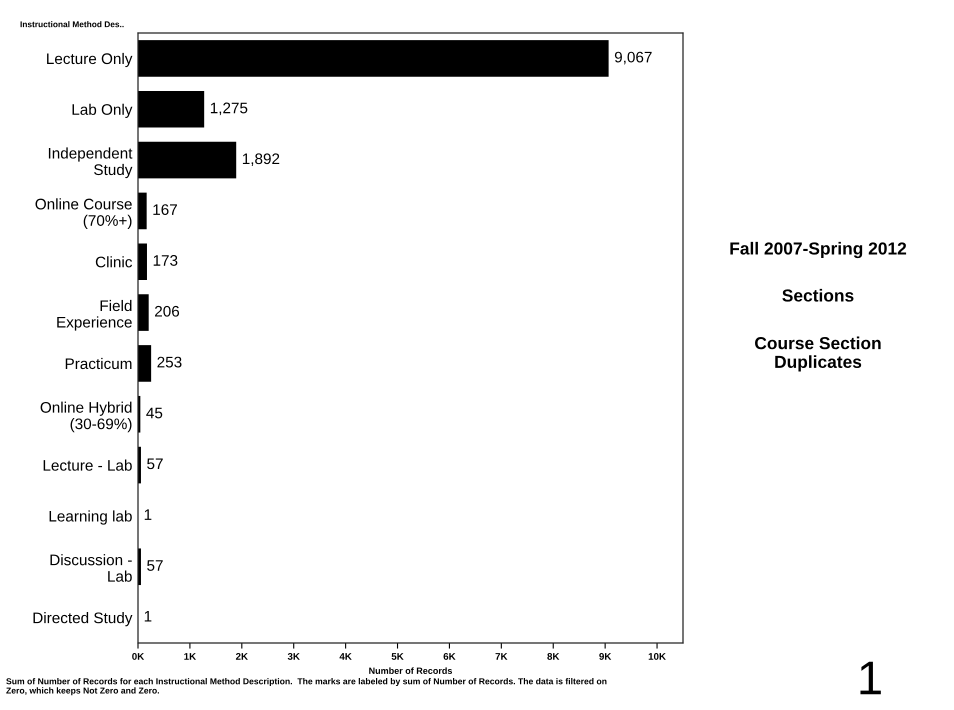 Image resolution: width=954 pixels, height=710 pixels. Describe the element at coordinates (261, 159) in the screenshot. I see `data-label: 1,892` at that location.